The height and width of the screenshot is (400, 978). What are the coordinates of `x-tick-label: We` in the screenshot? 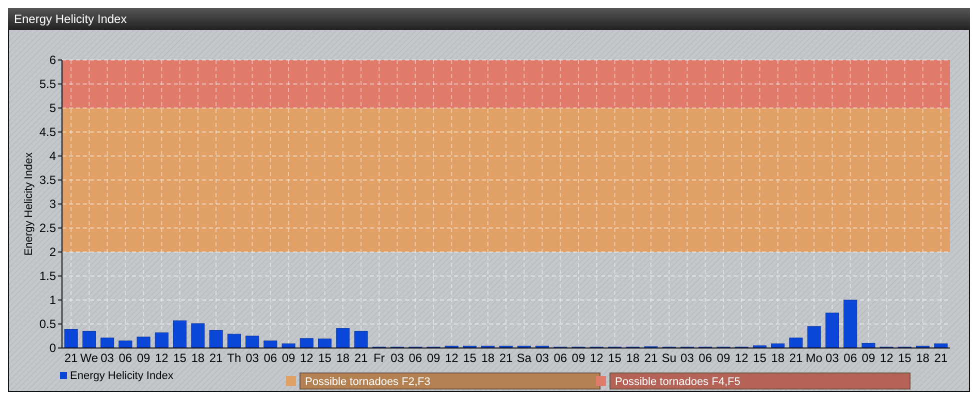 It's located at (89, 358).